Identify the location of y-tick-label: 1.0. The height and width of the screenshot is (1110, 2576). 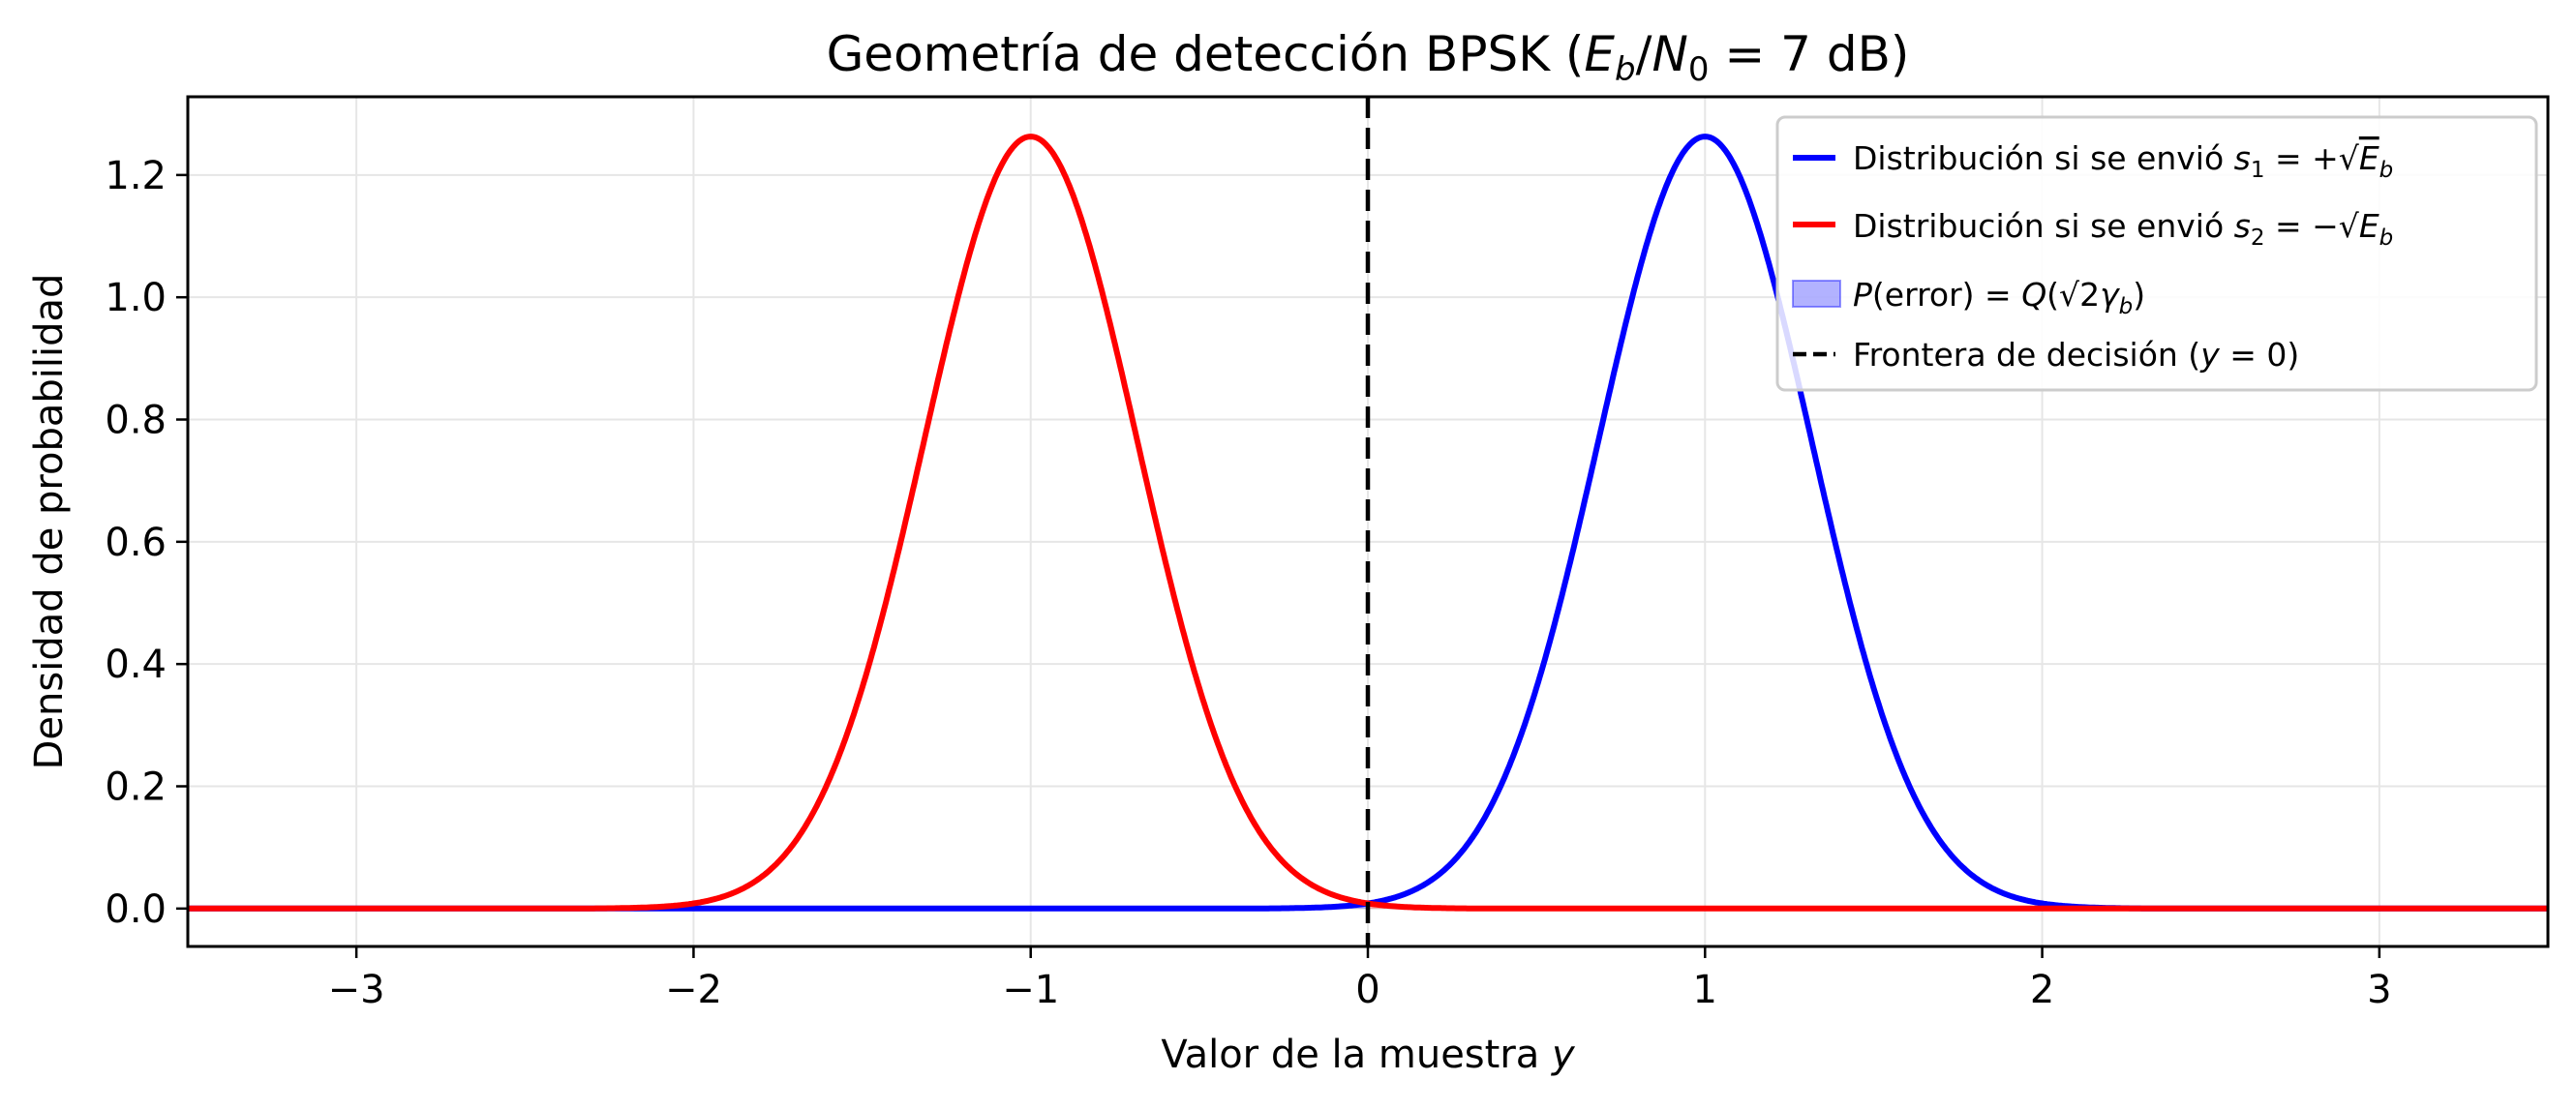
(136, 298).